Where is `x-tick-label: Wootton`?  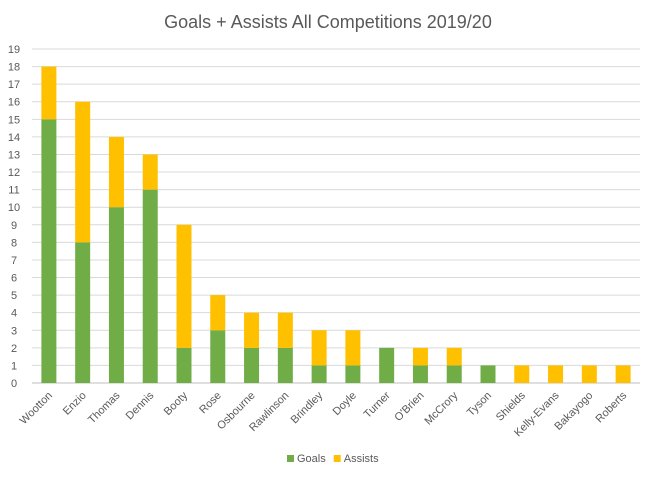 x-tick-label: Wootton is located at coordinates (36, 408).